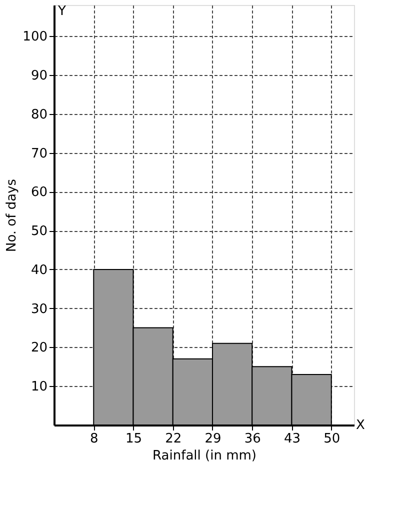 The height and width of the screenshot is (510, 394). Describe the element at coordinates (173, 439) in the screenshot. I see `x-tick-label: 22` at that location.